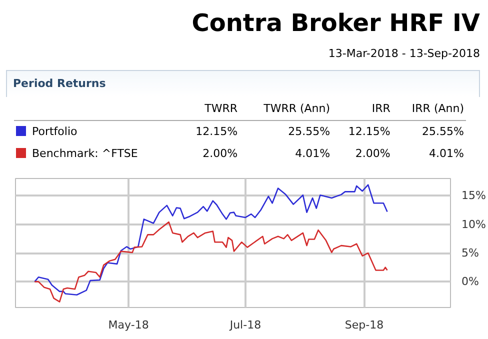 Image resolution: width=488 pixels, height=339 pixels. I want to click on text: Period Returns, so click(243, 83).